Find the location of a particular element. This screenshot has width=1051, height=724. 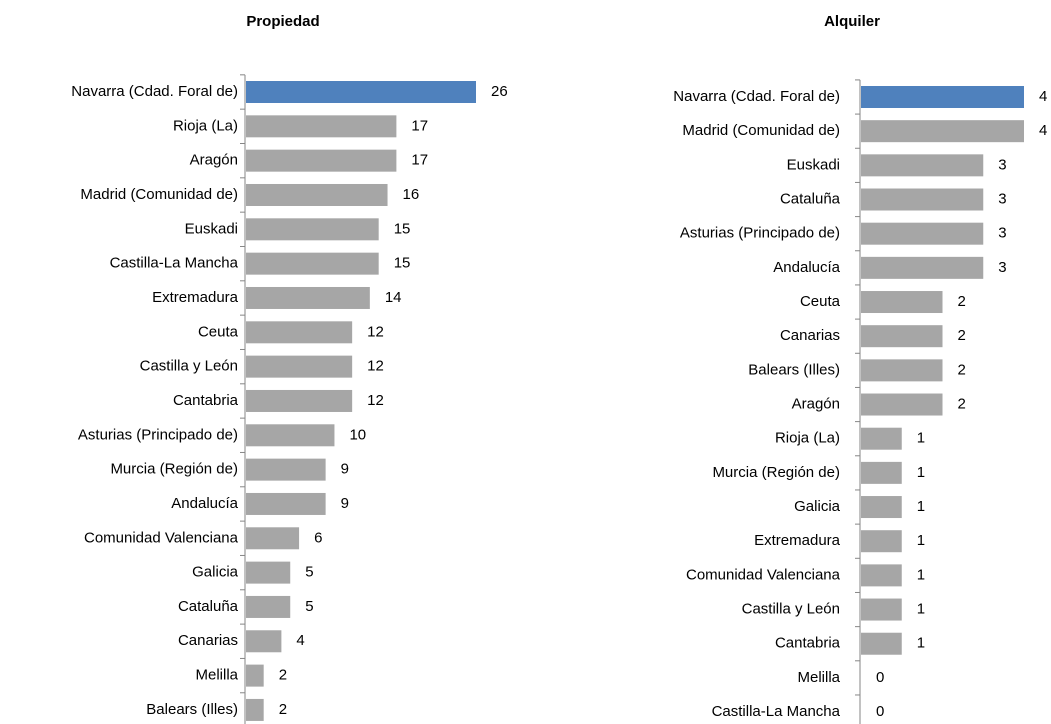

value-label: 12 is located at coordinates (375, 366).